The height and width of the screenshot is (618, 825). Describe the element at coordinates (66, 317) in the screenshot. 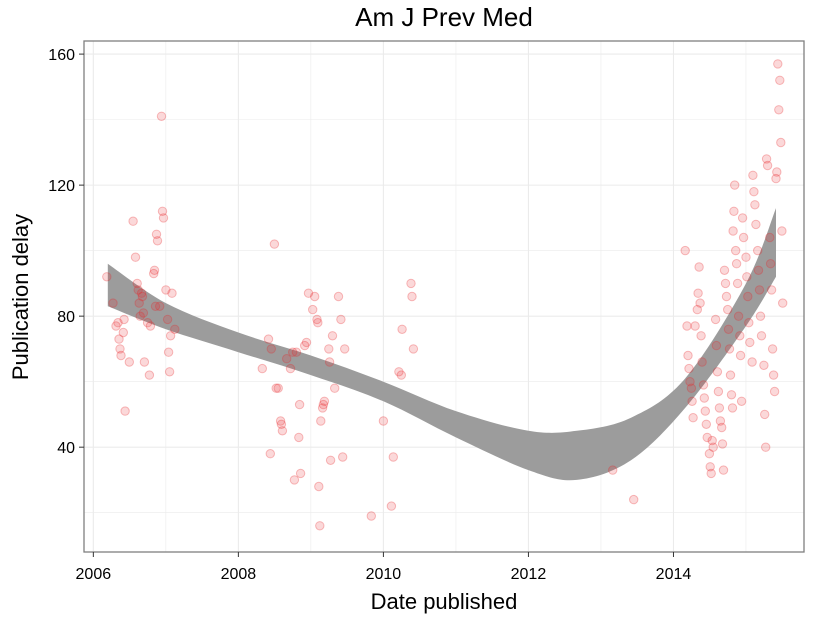

I see `y-tick-label: 80` at that location.